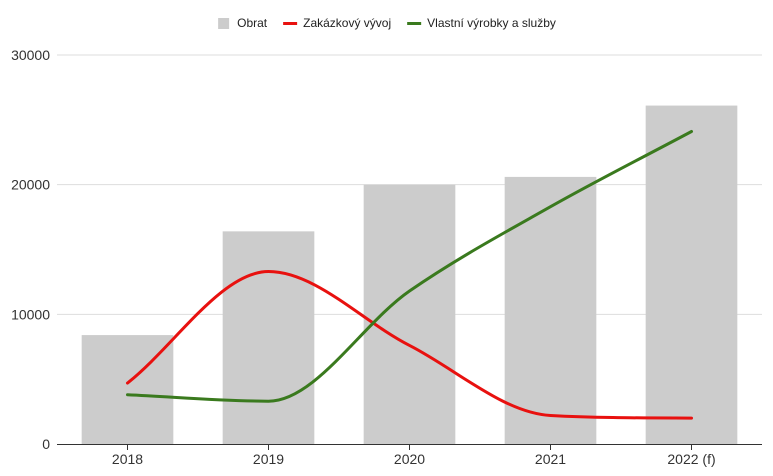  I want to click on x-tick-label: 2018, so click(127, 459).